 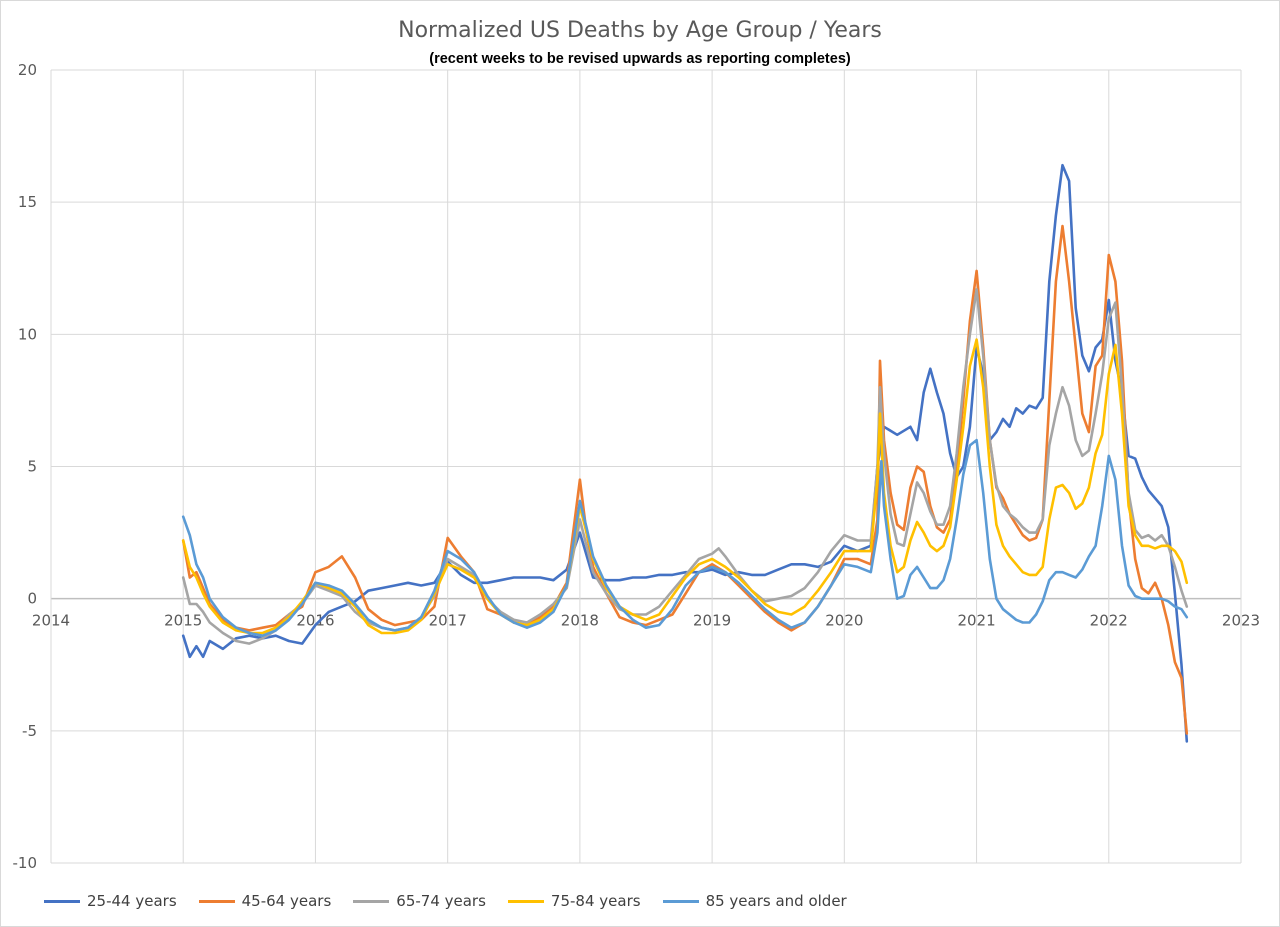 I want to click on legend-label: 25-44 years, so click(x=132, y=901).